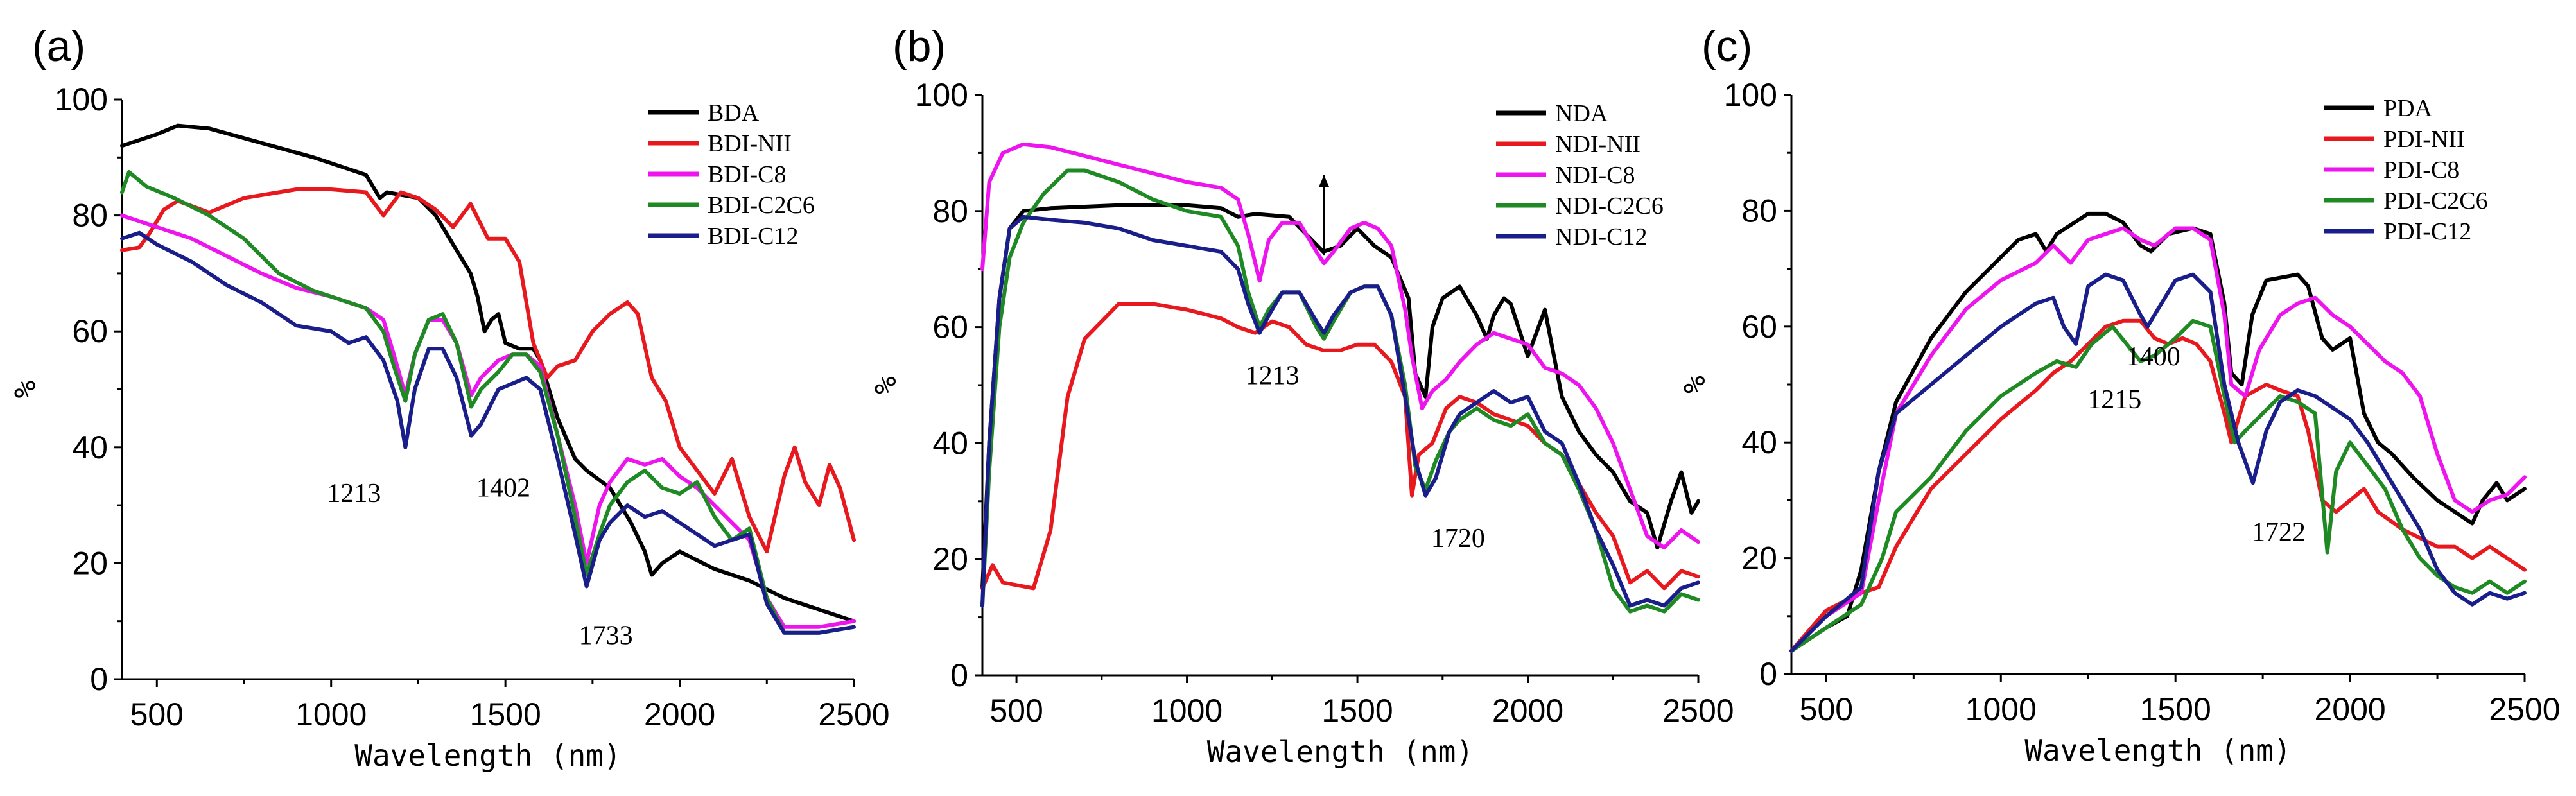 The height and width of the screenshot is (796, 2576). I want to click on annotation-label: 1722, so click(2279, 532).